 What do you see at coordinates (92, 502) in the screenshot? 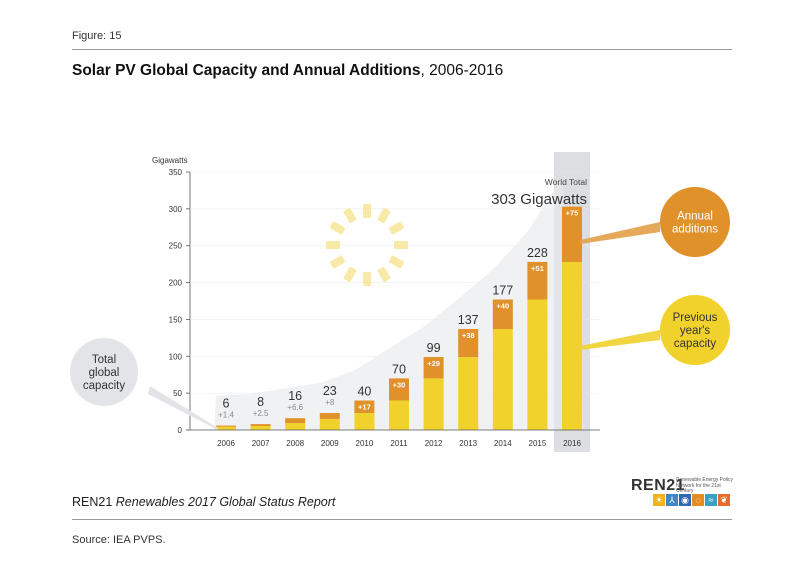
I see `footer-org: REN21` at bounding box center [92, 502].